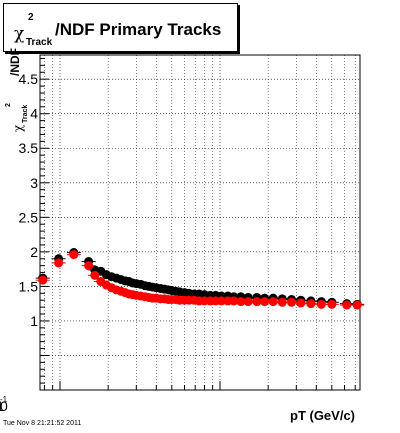  What do you see at coordinates (34, 114) in the screenshot?
I see `y-tick-label: 4` at bounding box center [34, 114].